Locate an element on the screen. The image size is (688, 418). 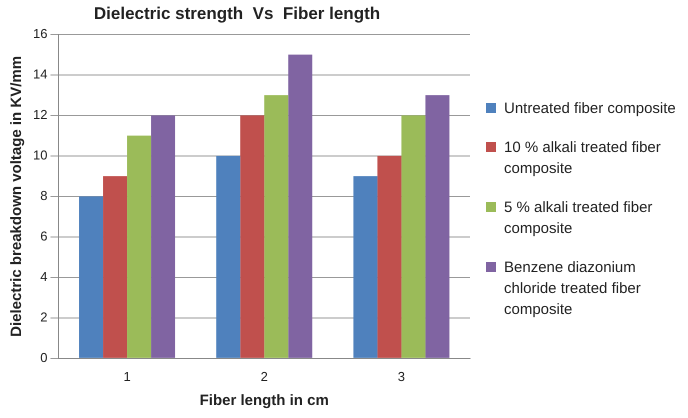
chart-title: Dielectric strength Vs Fiber length is located at coordinates (237, 13).